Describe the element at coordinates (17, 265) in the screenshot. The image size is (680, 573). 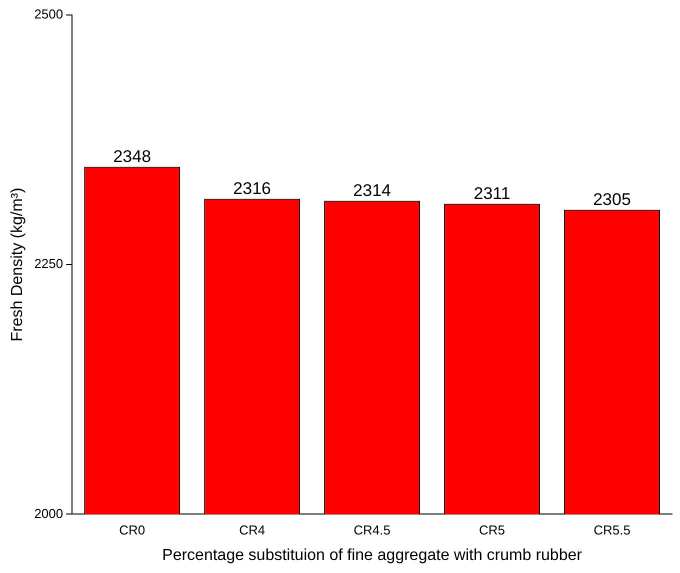
I see `y-axis-title: Fresh Density (kg/m³)` at that location.